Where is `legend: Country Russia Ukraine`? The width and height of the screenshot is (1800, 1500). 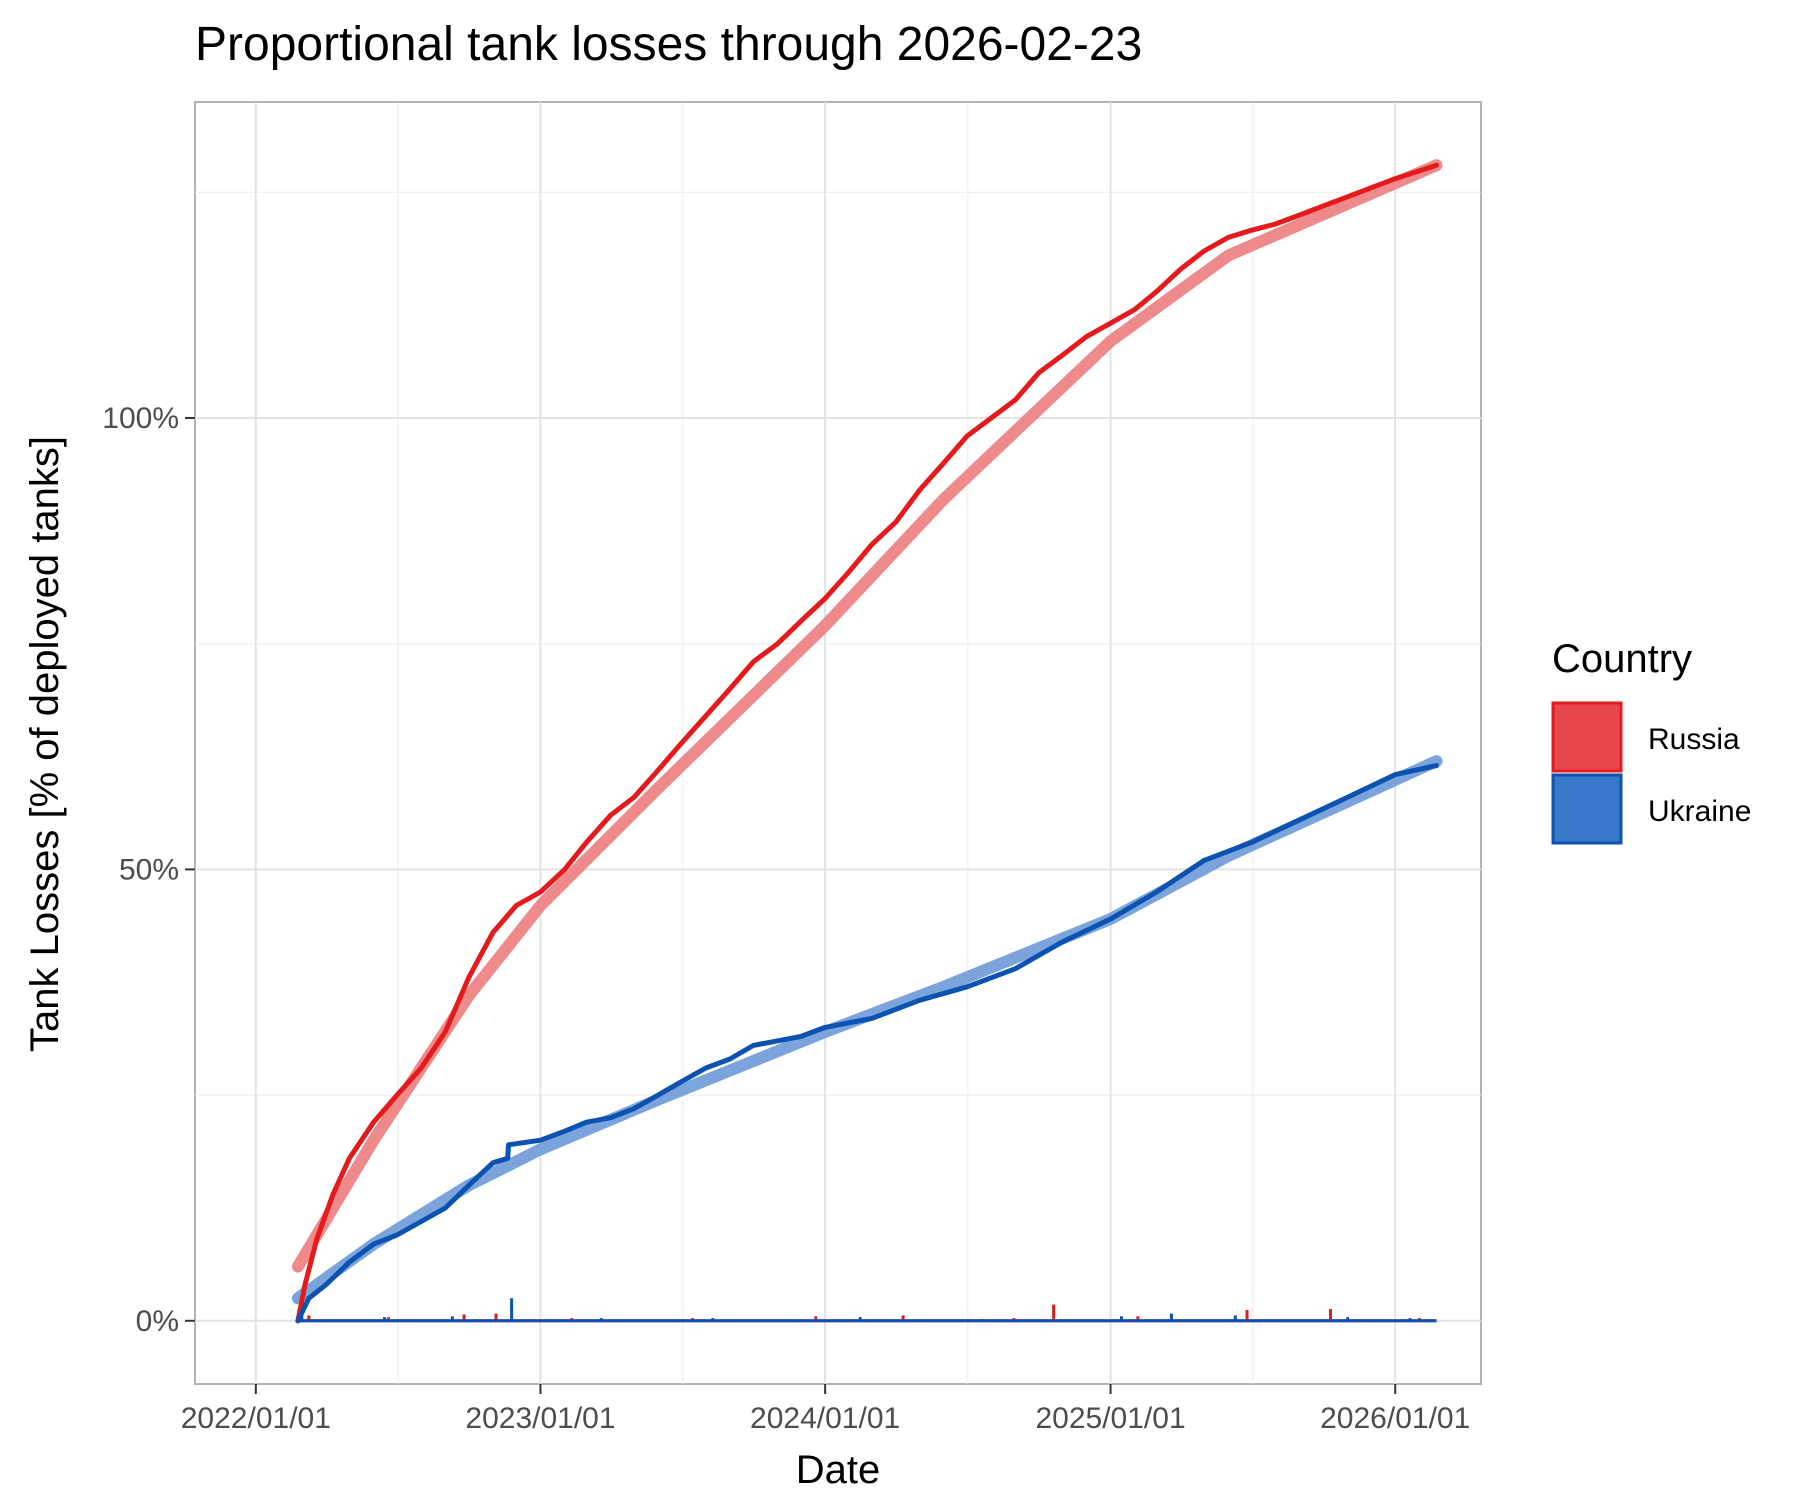
legend: Country Russia Ukraine is located at coordinates (1651, 741).